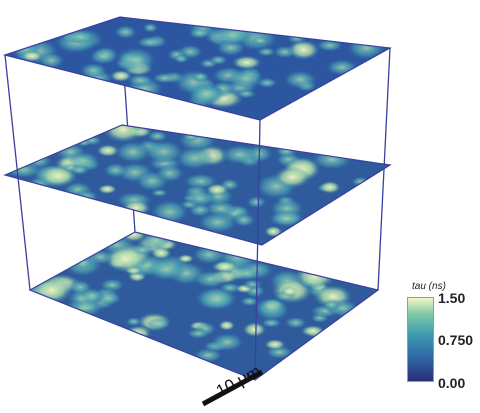  Describe the element at coordinates (429, 286) in the screenshot. I see `colorbar-title: tau (ns)` at that location.